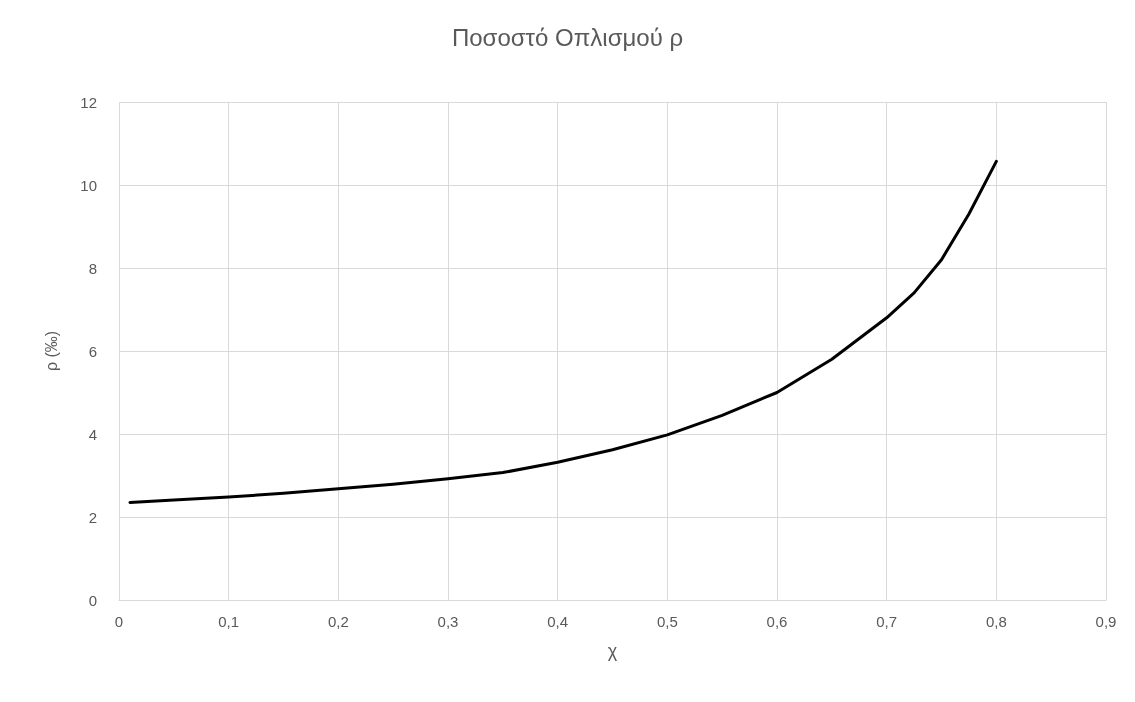 Image resolution: width=1135 pixels, height=702 pixels. Describe the element at coordinates (338, 621) in the screenshot. I see `x-tick-label: 0,2` at that location.